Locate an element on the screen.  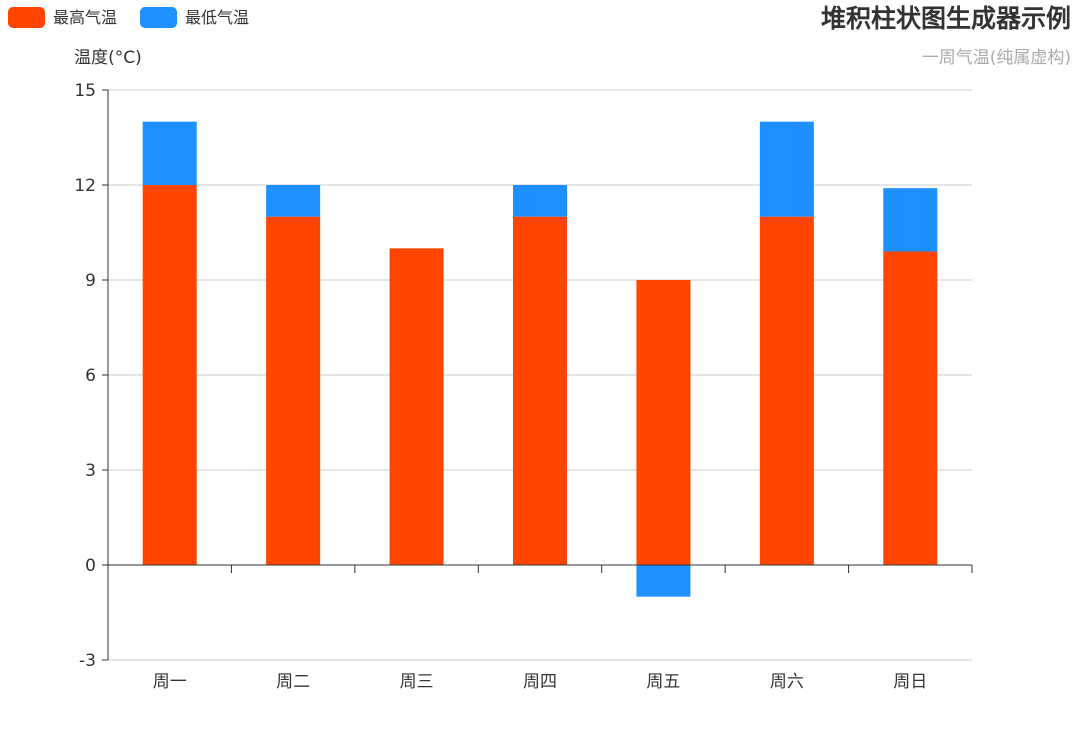
y-tick-label: -3 is located at coordinates (87, 661).